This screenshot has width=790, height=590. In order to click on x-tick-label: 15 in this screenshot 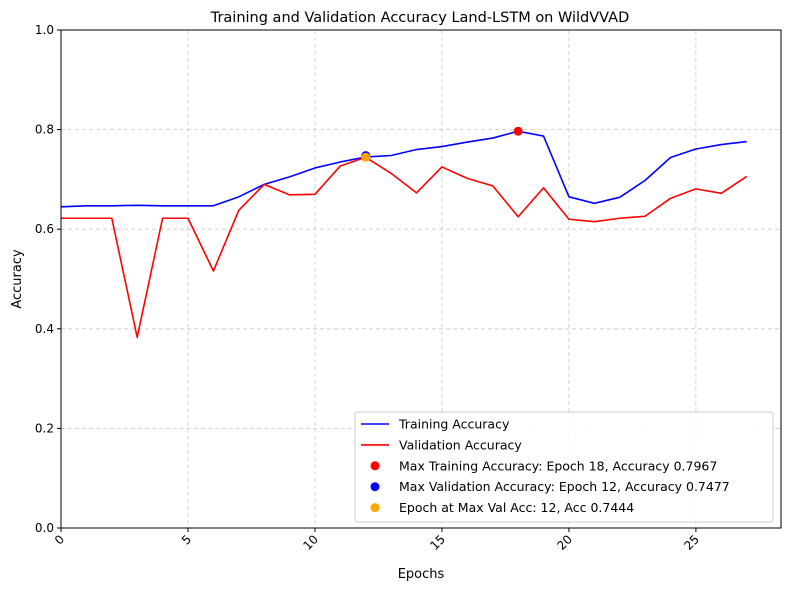, I will do `click(437, 542)`.